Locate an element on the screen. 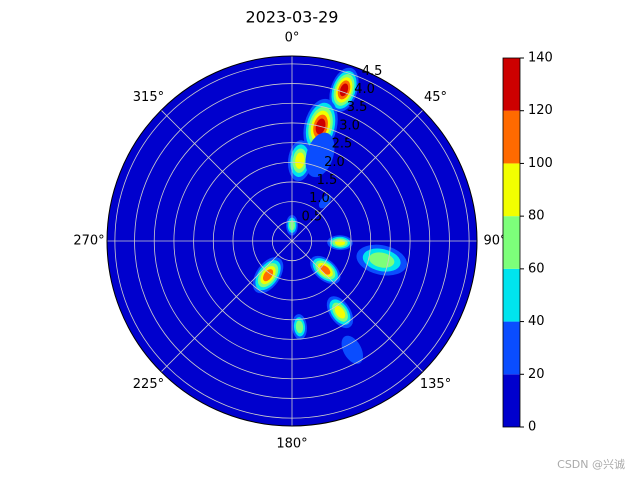  watermark: CSDN @兴诚 is located at coordinates (591, 464).